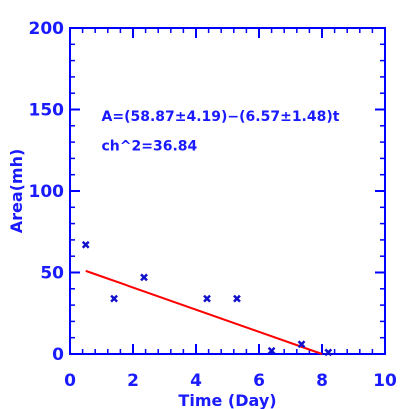 The height and width of the screenshot is (409, 409). I want to click on fit-line-layer, so click(204, 312).